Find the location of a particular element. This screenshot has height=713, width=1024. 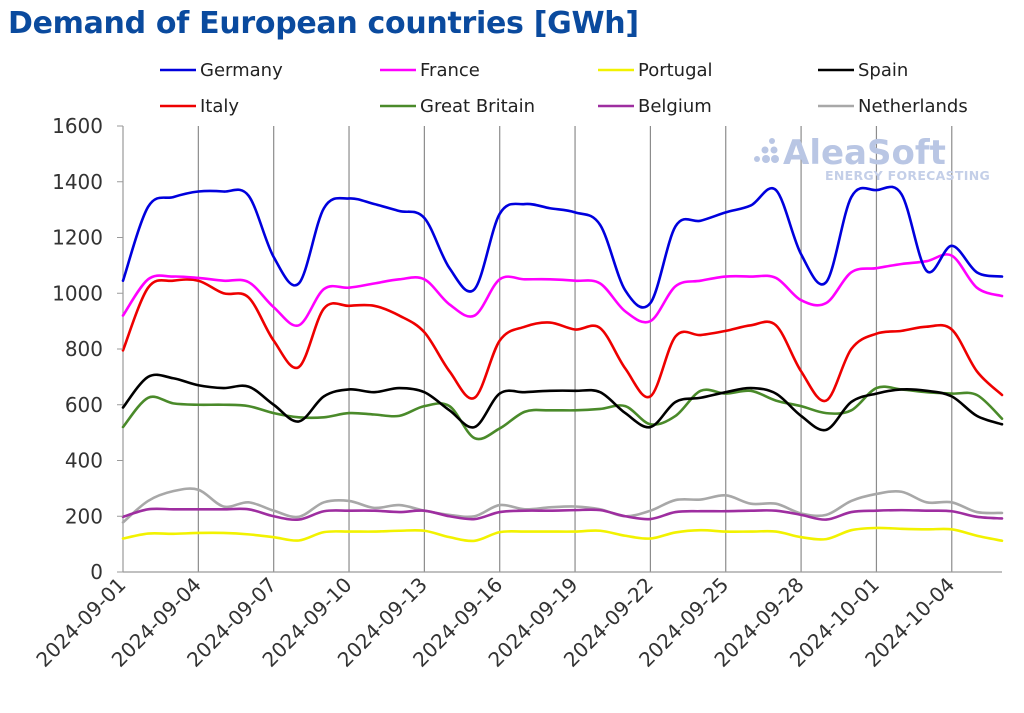

legend-label-netherlands: Netherlands is located at coordinates (913, 106).